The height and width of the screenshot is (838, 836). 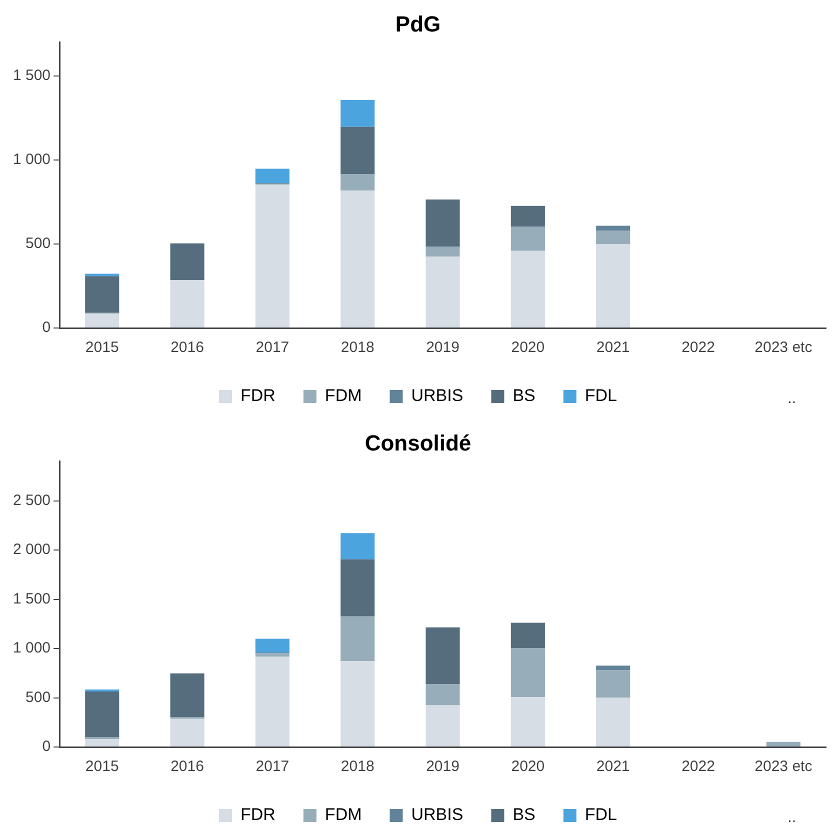 I want to click on y-tick-label: 2 000, so click(x=31, y=549).